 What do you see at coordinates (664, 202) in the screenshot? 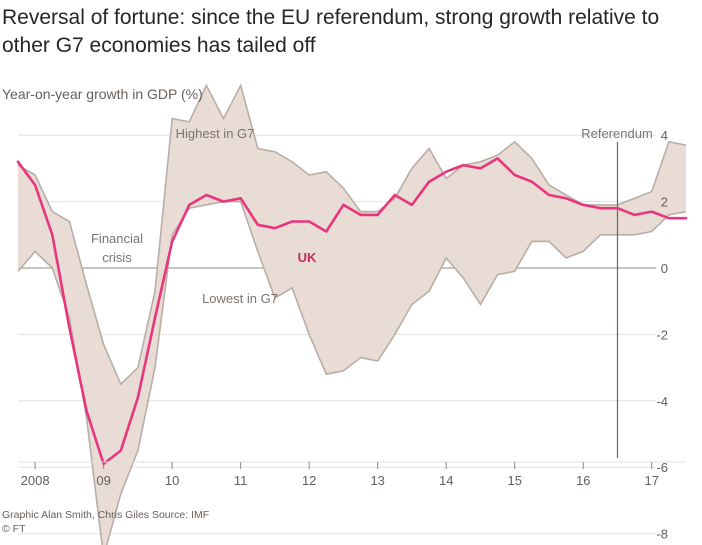
I see `y-tick-label: 2` at bounding box center [664, 202].